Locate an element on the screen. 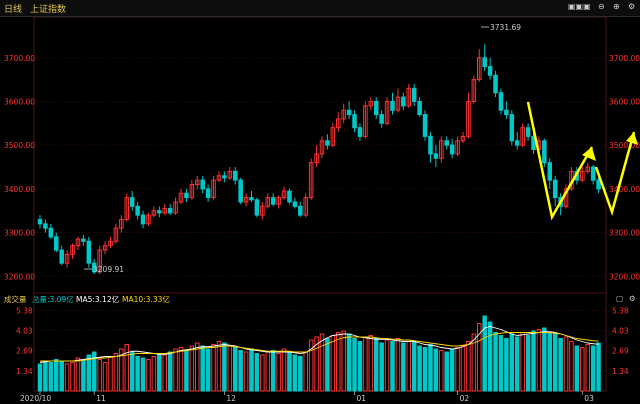 The height and width of the screenshot is (404, 640). layout-toggle-icon: ▣▣▣ is located at coordinates (579, 6).